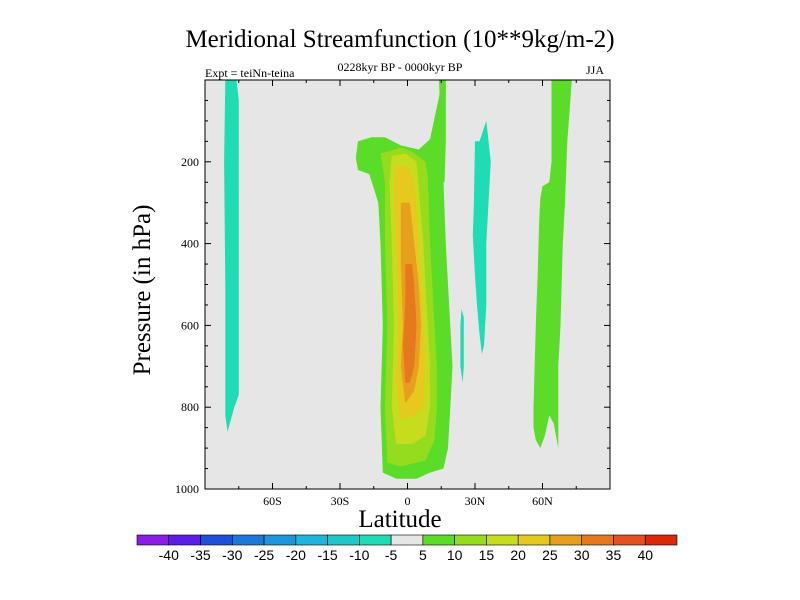  What do you see at coordinates (359, 555) in the screenshot?
I see `colorbar-label: -10` at bounding box center [359, 555].